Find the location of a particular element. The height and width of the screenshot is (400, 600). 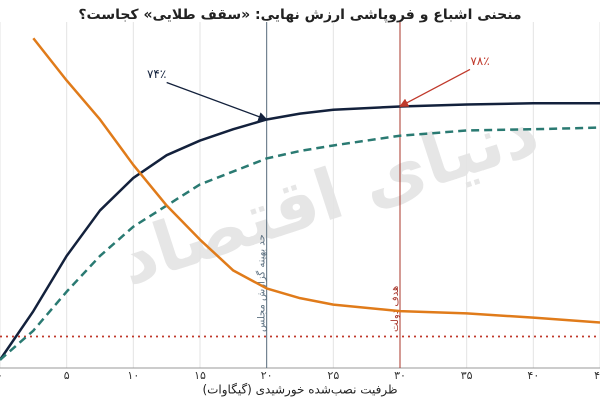

x-tick-label: ۱۵ is located at coordinates (200, 375).